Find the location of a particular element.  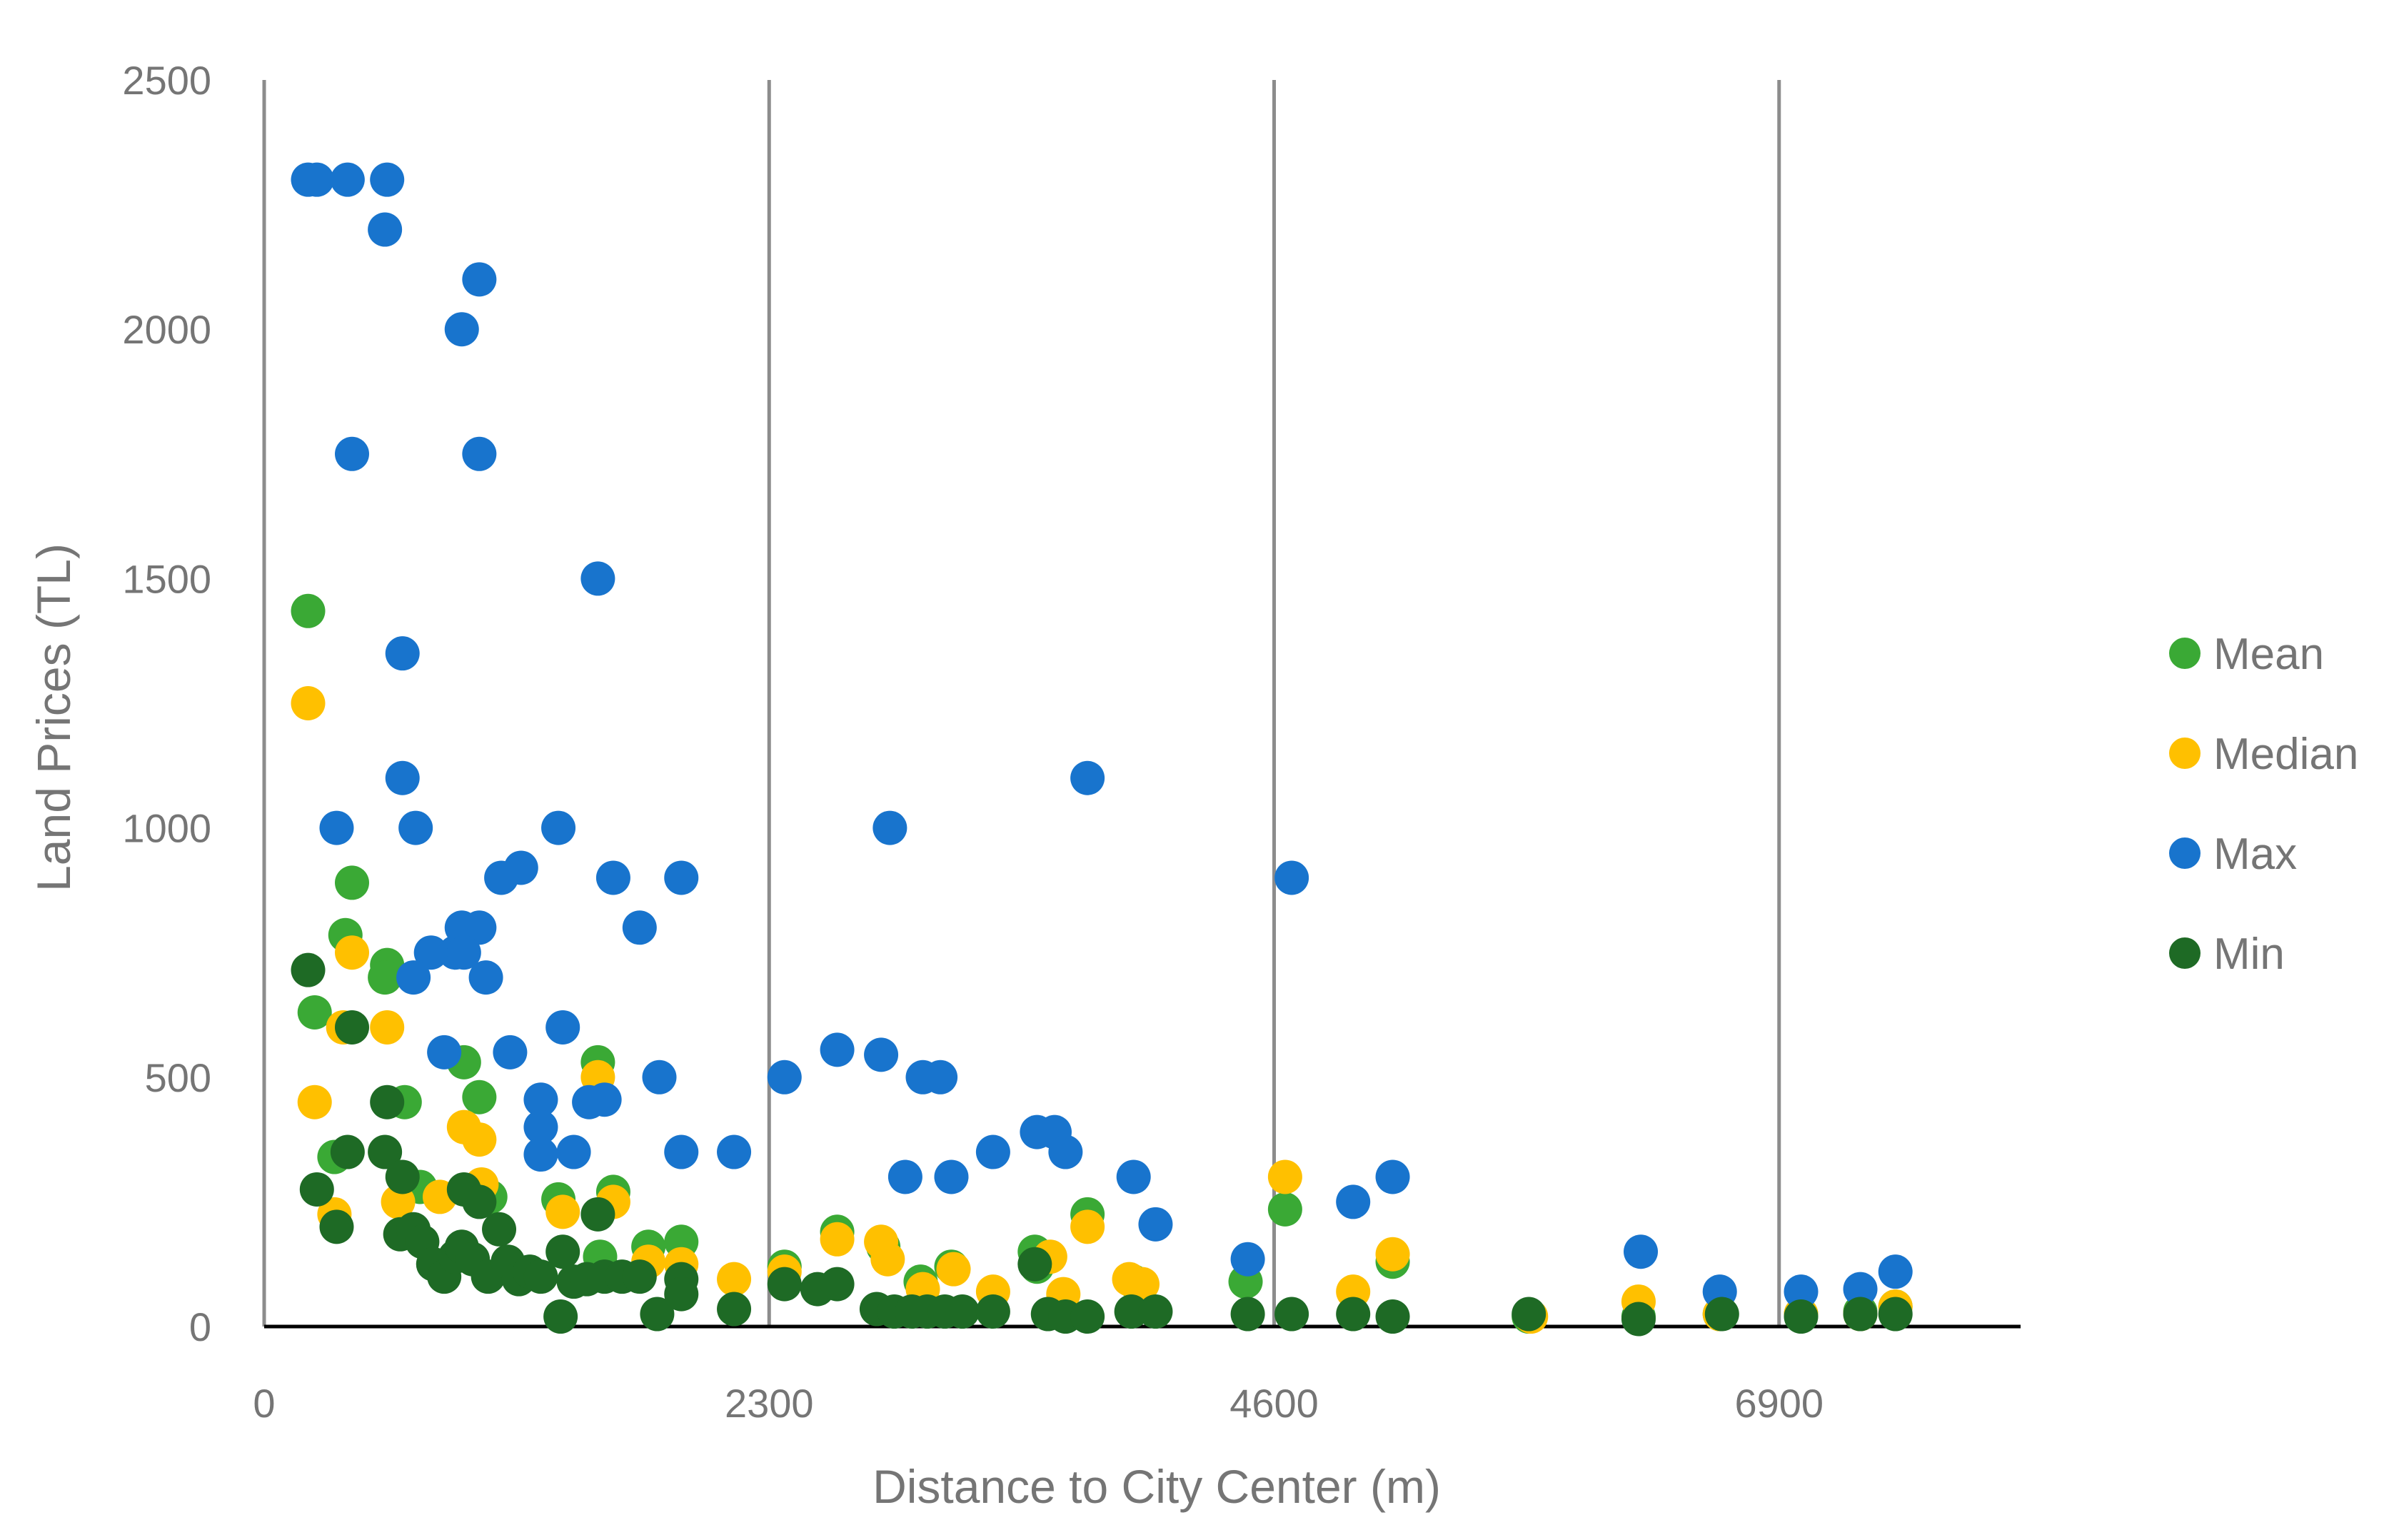

y-tick-label-4: 2000 is located at coordinates (166, 329).